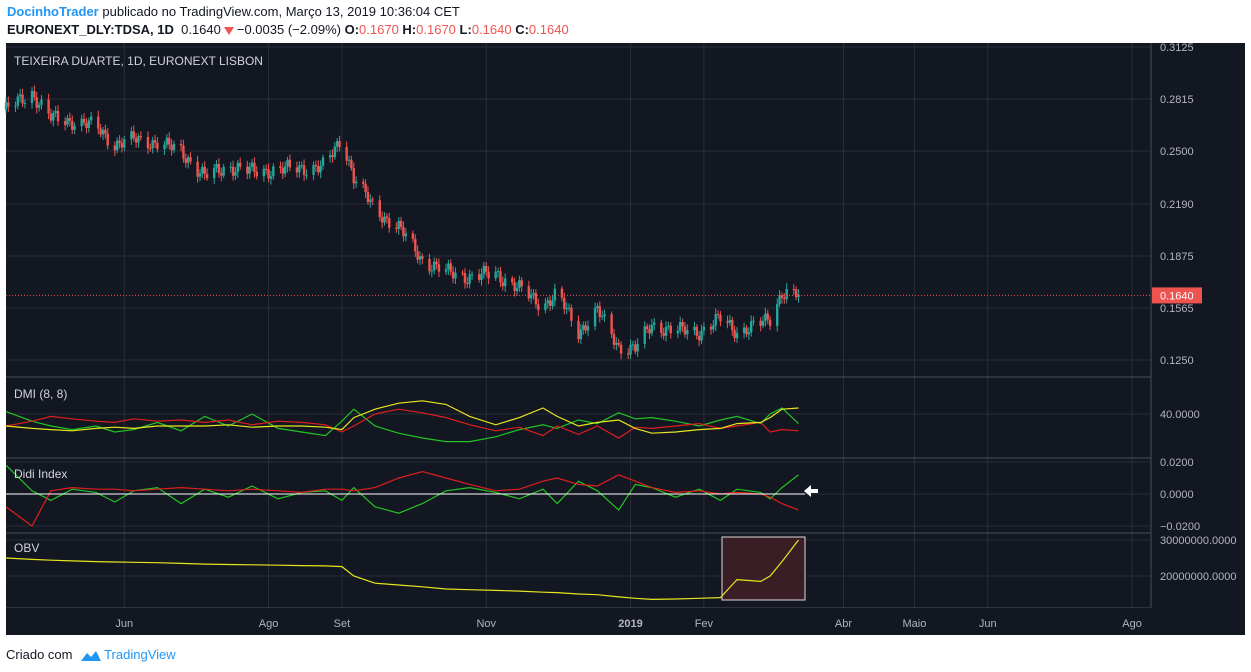 This screenshot has width=1251, height=672. Describe the element at coordinates (402, 495) in the screenshot. I see `didi-lines` at that location.